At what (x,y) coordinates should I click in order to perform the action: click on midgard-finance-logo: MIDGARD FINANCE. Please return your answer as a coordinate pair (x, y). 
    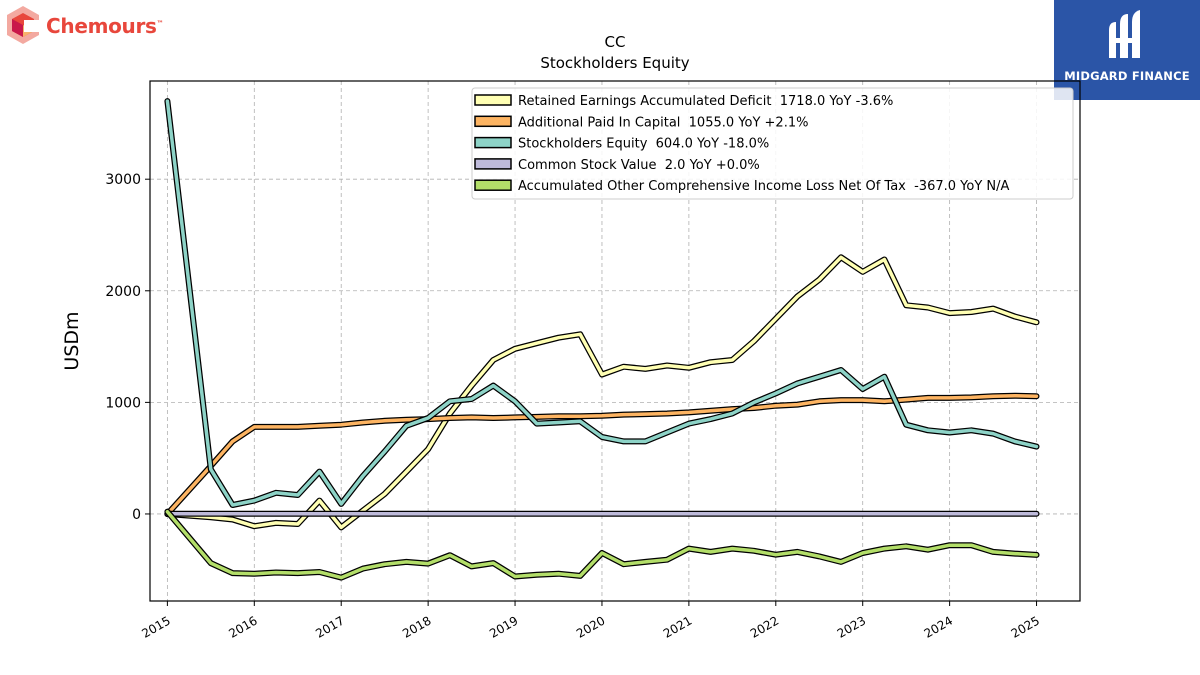
    Looking at the image, I should click on (1127, 50).